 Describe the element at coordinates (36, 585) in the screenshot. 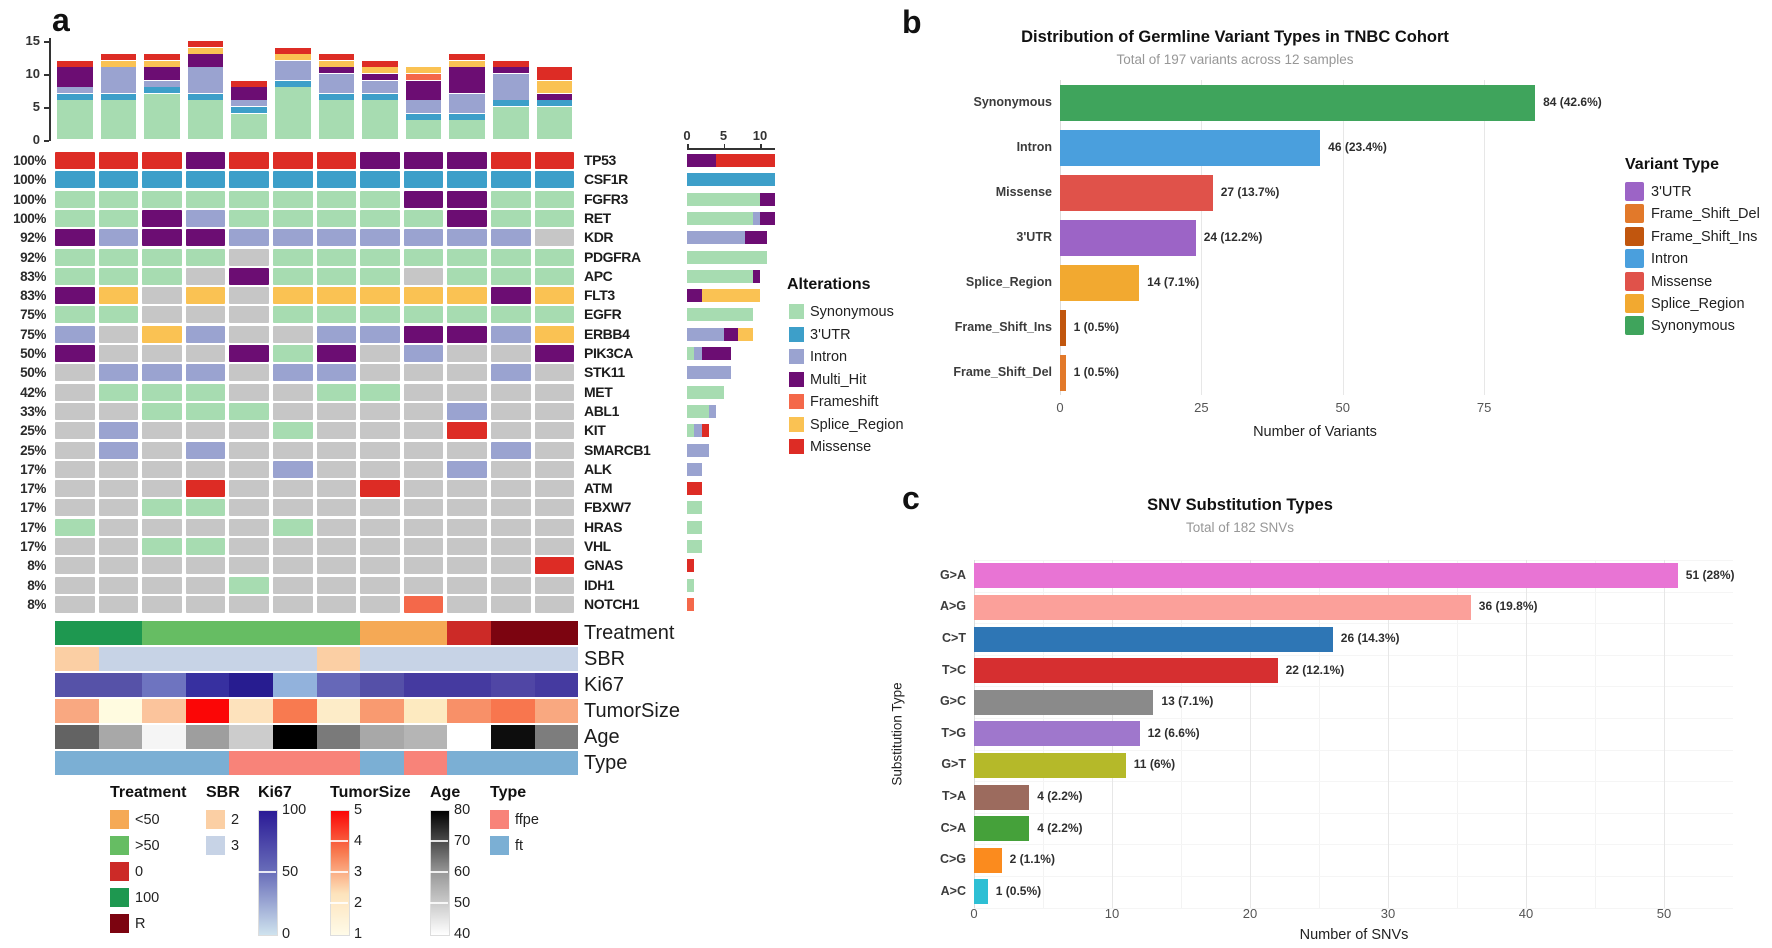

I see `percent-label: 8%` at that location.